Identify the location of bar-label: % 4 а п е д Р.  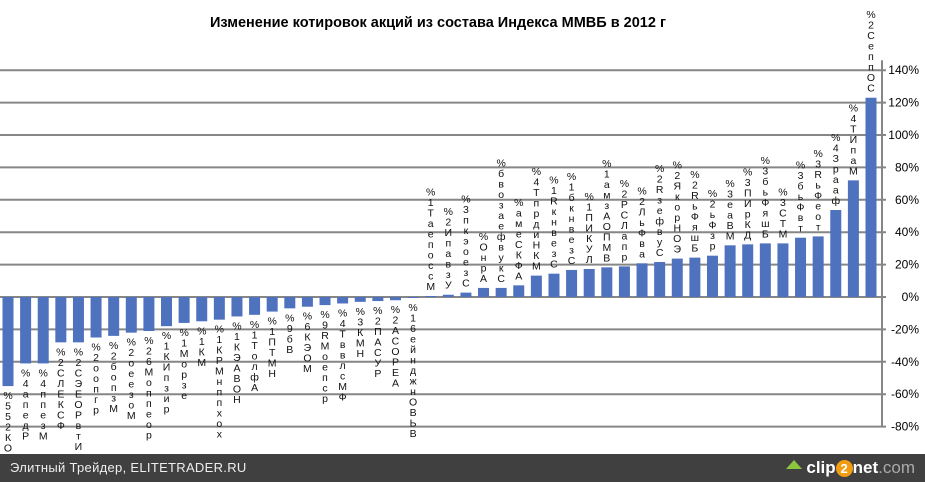
(25, 404).